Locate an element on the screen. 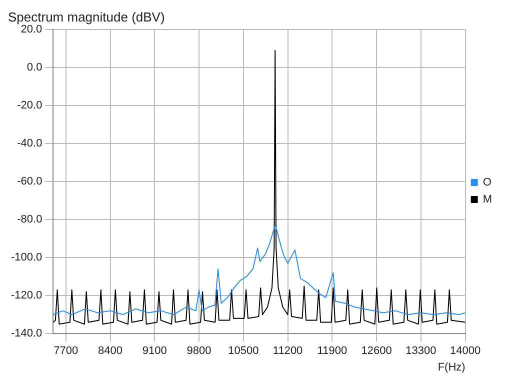 The height and width of the screenshot is (382, 510). x-tick-label: 13300 is located at coordinates (421, 351).